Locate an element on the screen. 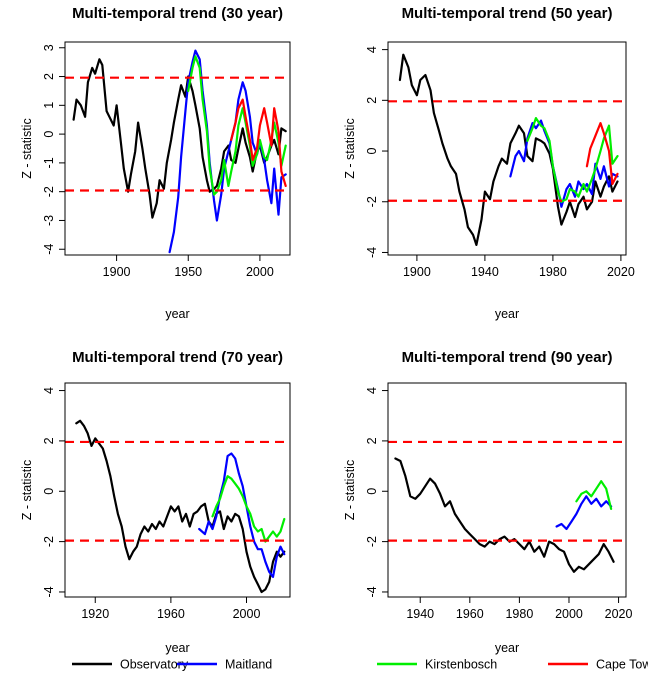  chart-title: Multi-temporal trend (50 year) is located at coordinates (507, 13).